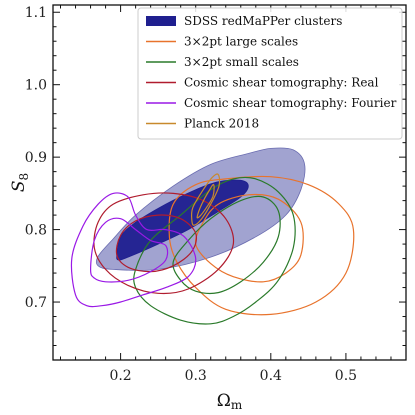 The width and height of the screenshot is (415, 415). I want to click on y-axis-label-subscript: 8, so click(24, 177).